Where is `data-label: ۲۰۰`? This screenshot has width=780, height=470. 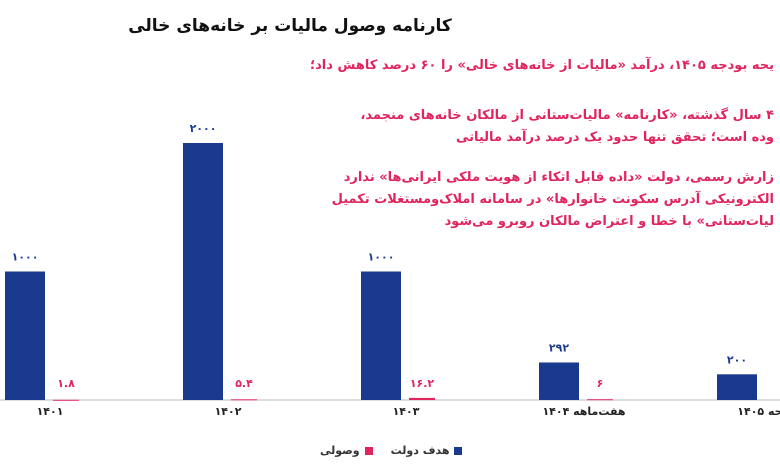
data-label: ۲۰۰ is located at coordinates (737, 359).